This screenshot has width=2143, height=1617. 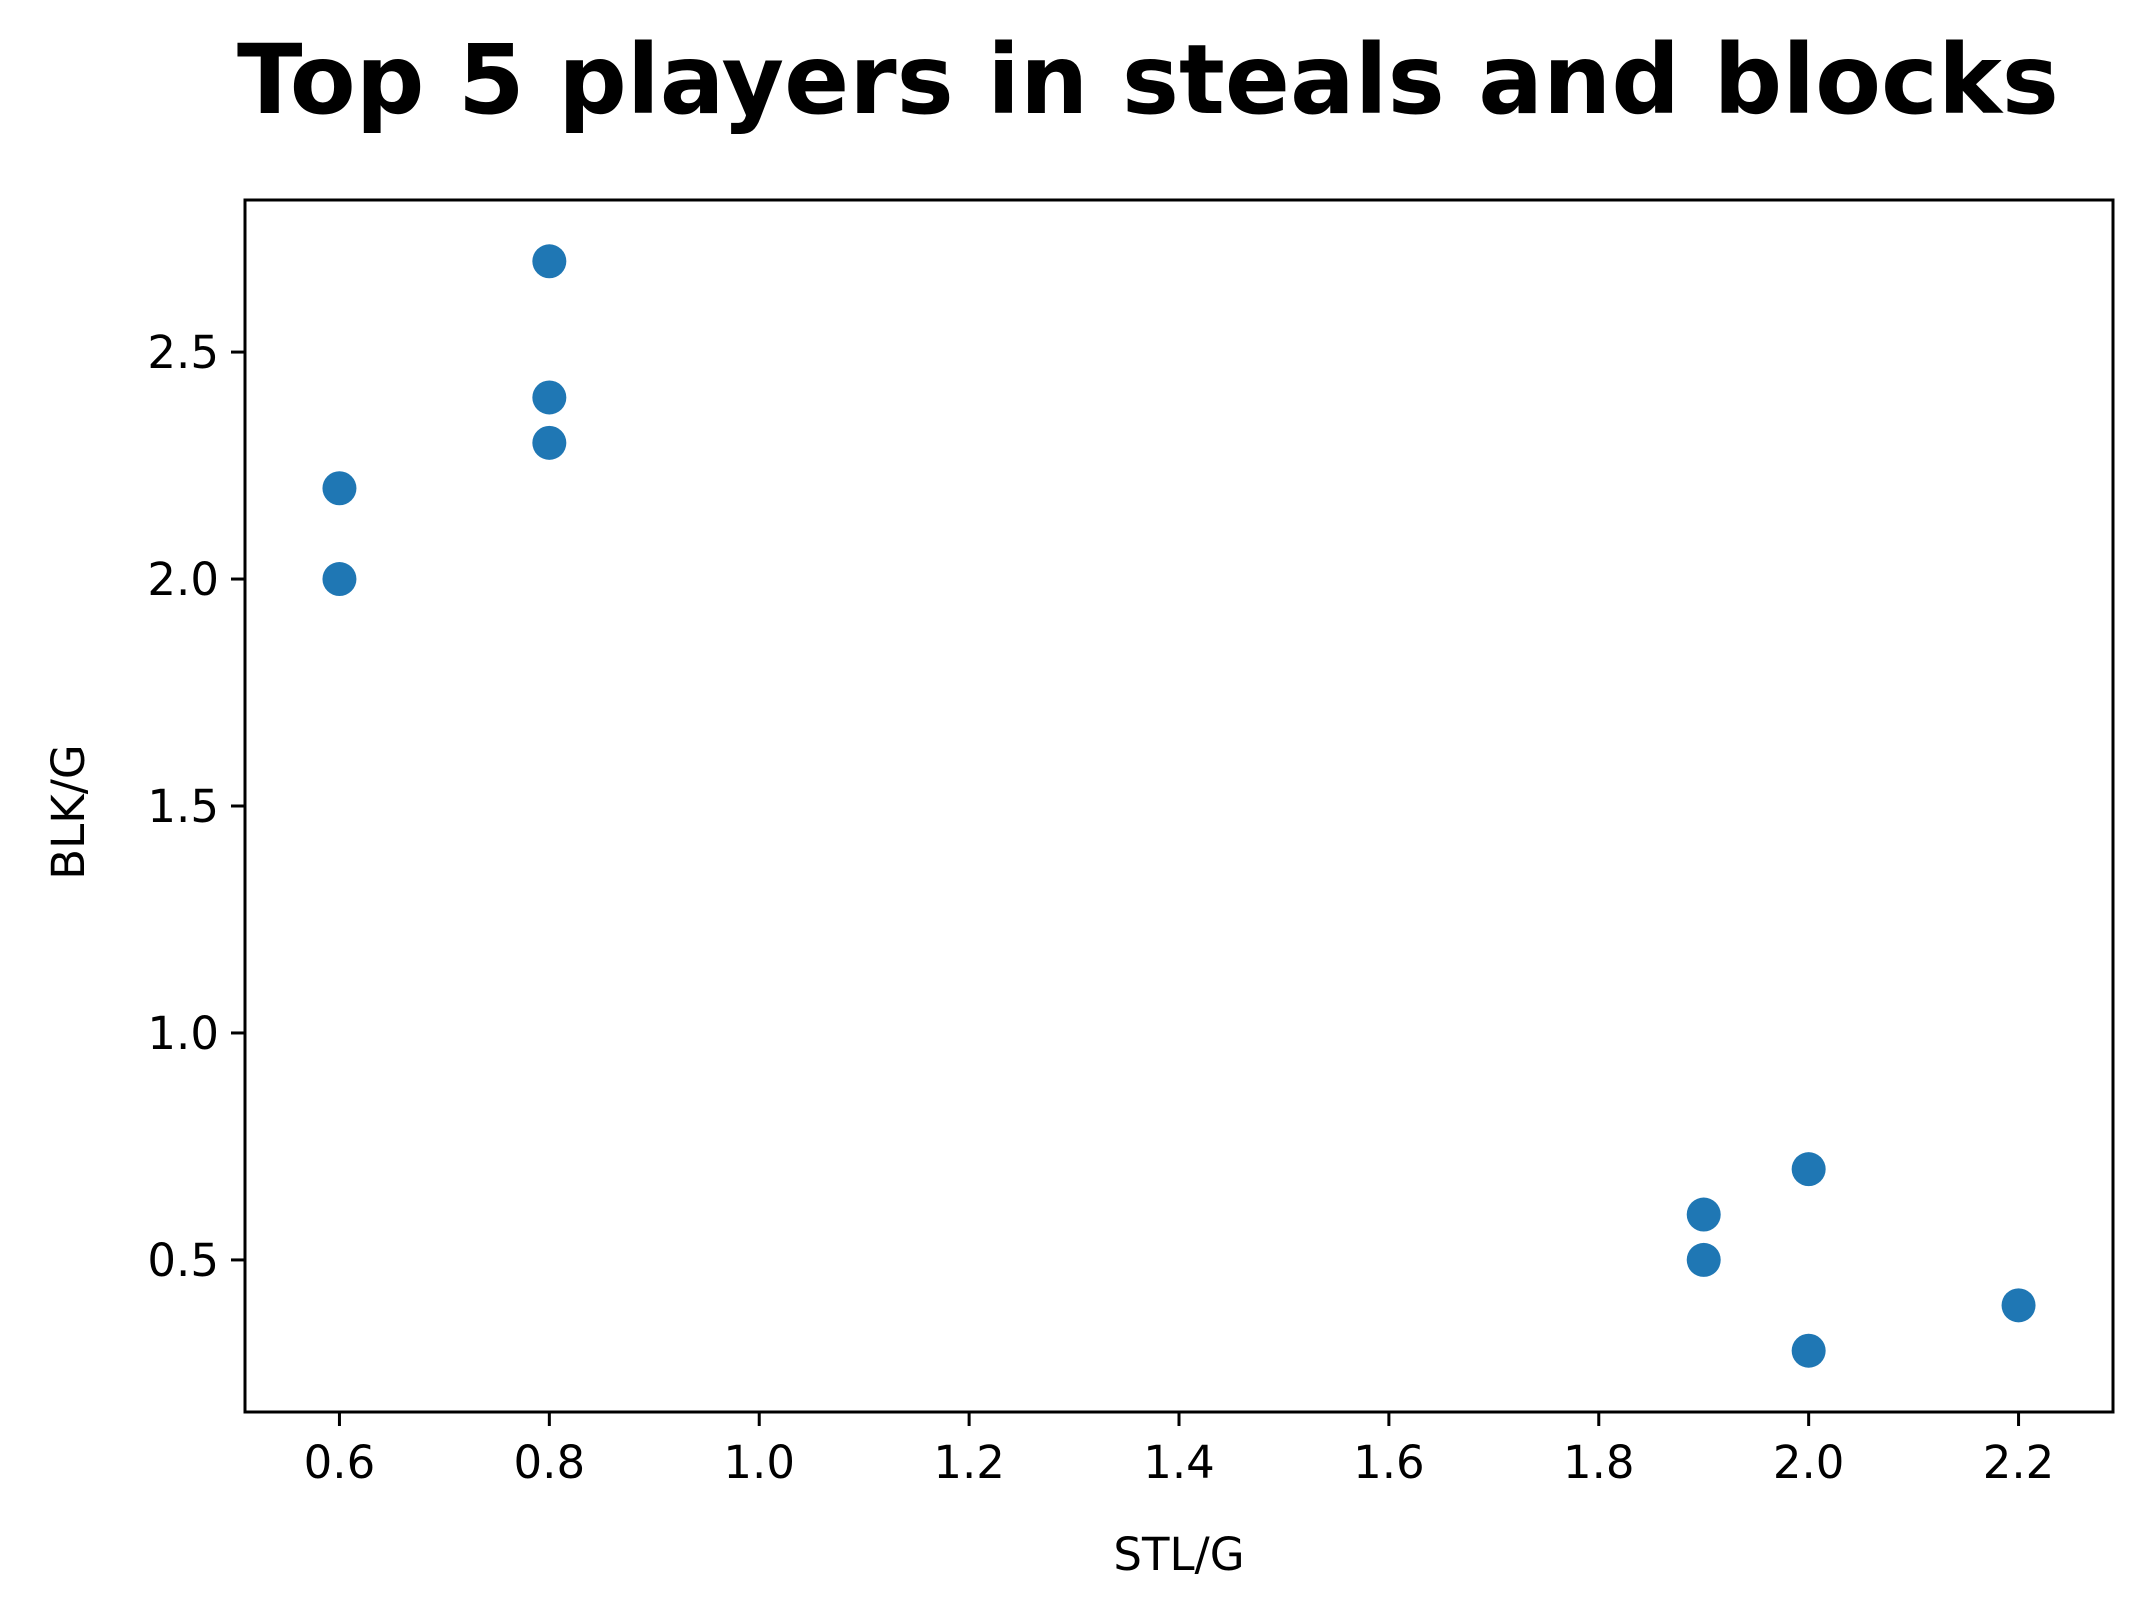 I want to click on y-tick-label: 1.5, so click(x=183, y=806).